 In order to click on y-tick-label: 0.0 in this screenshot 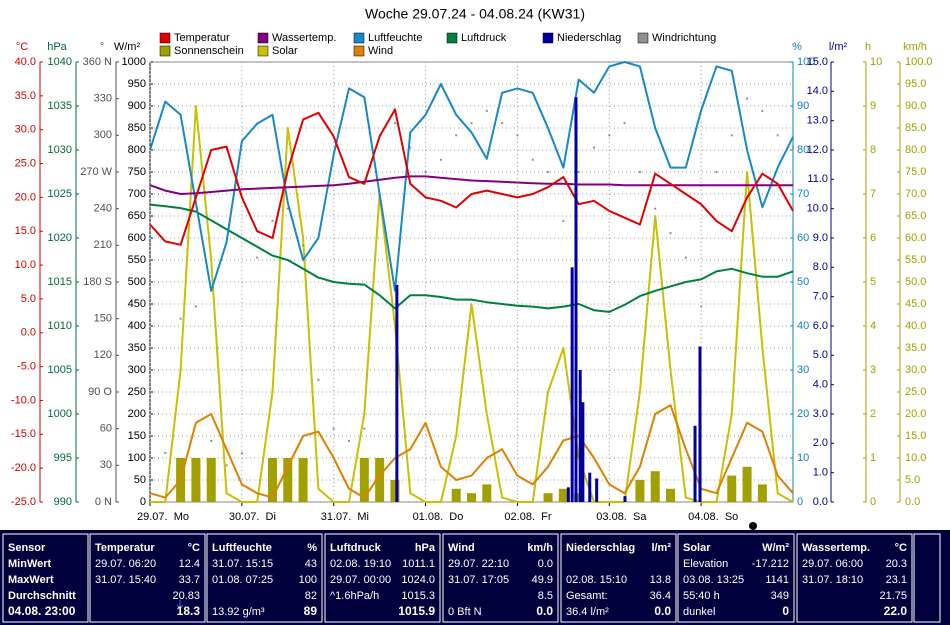, I will do `click(28, 333)`.